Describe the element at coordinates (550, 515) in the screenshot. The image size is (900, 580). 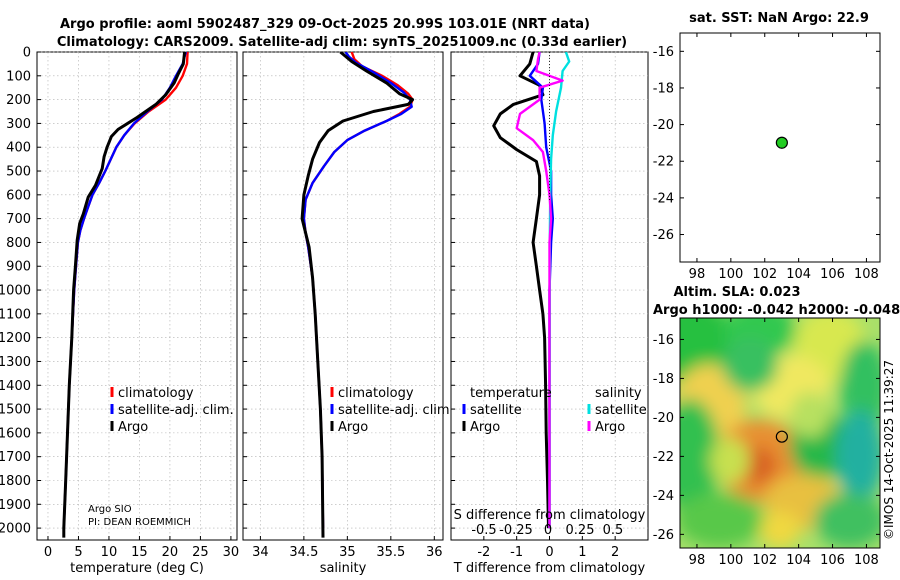
I see `secondary-xlabel: S difference from climatology` at that location.